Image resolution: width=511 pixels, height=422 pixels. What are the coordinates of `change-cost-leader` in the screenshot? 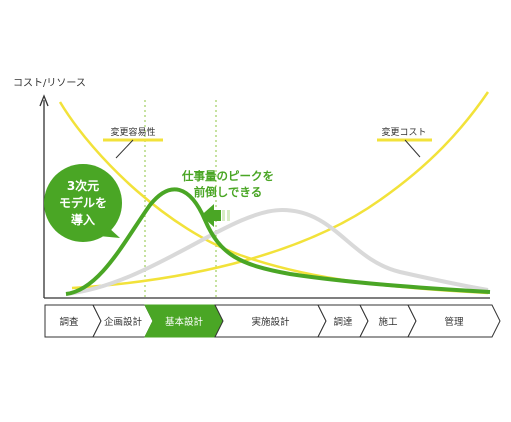 It's located at (412, 148).